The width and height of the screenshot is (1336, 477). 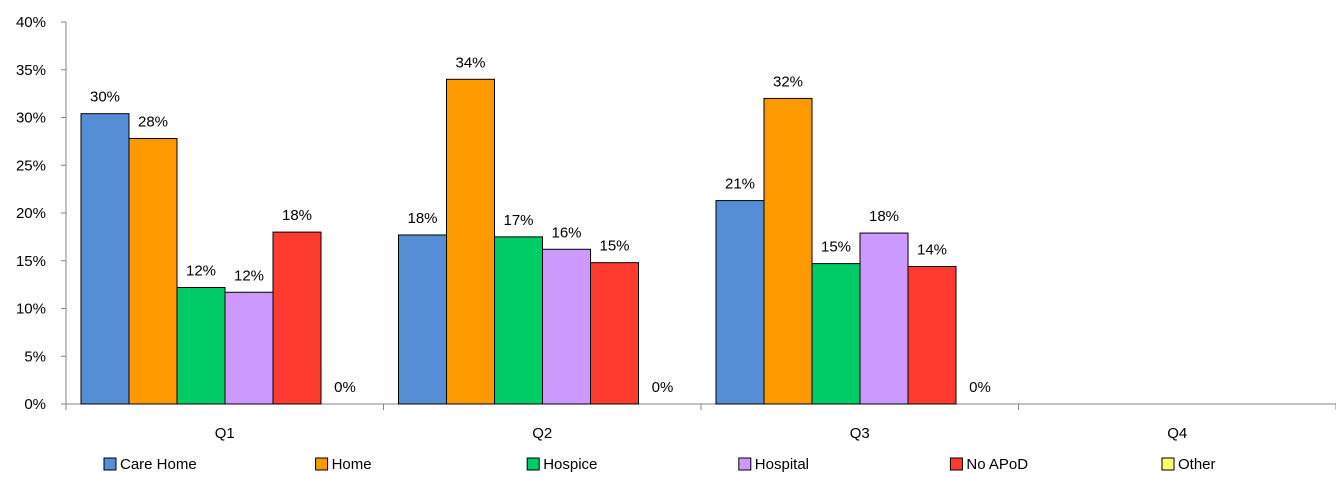 What do you see at coordinates (352, 464) in the screenshot?
I see `legend-label: Home` at bounding box center [352, 464].